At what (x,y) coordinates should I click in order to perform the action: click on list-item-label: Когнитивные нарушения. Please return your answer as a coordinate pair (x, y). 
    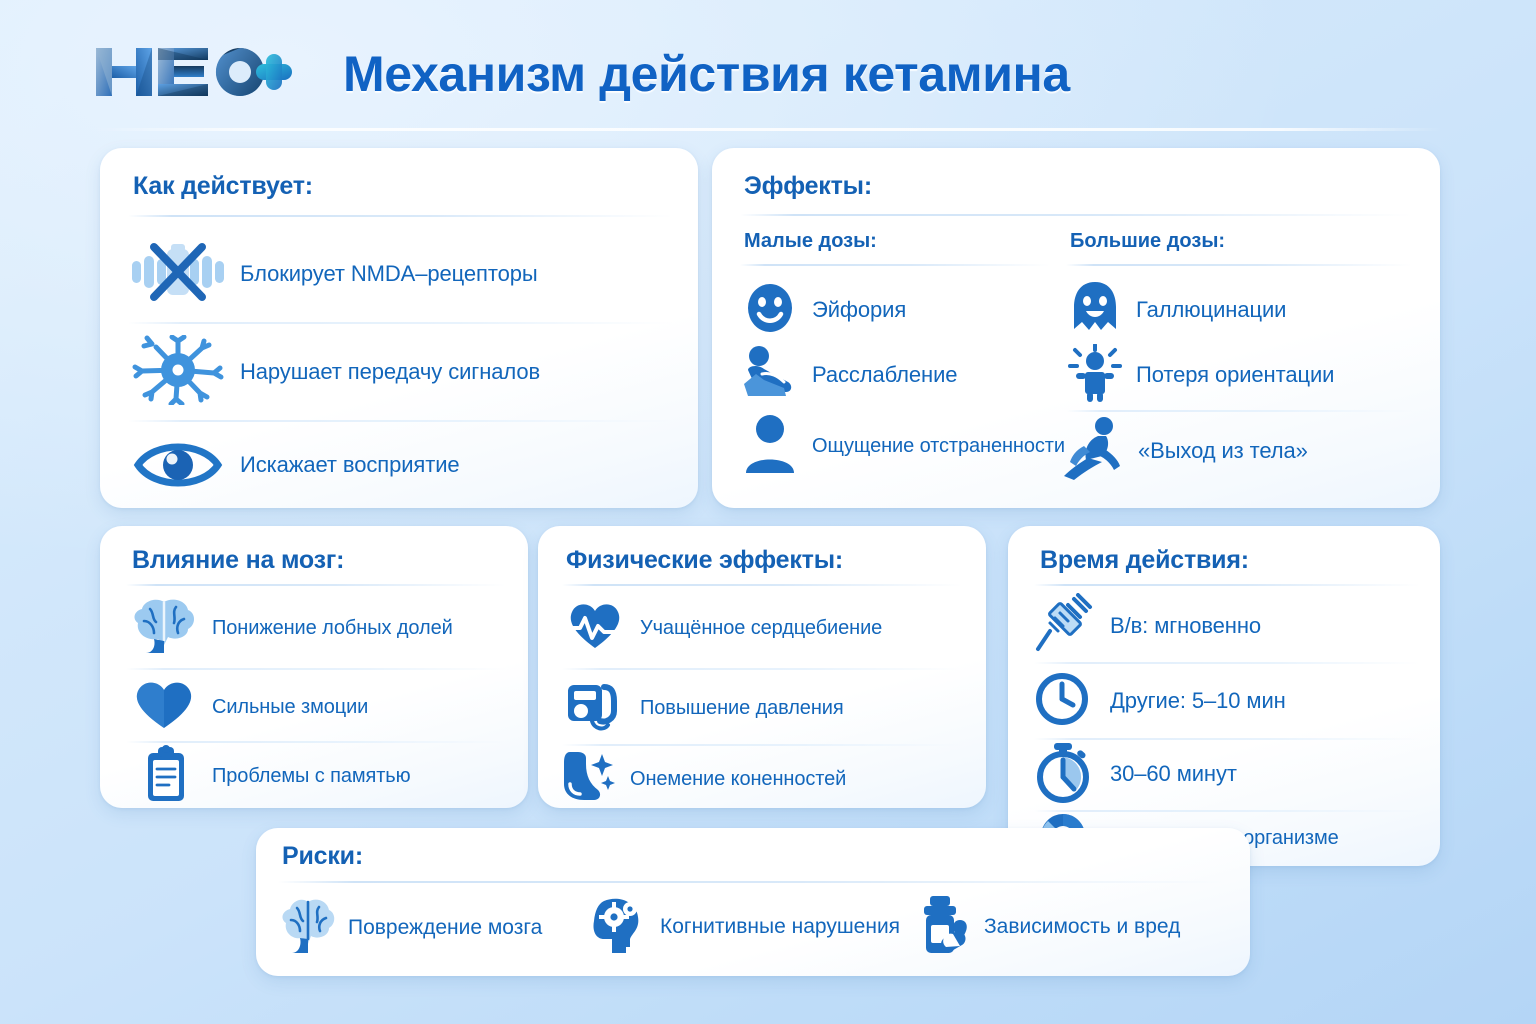
    Looking at the image, I should click on (780, 926).